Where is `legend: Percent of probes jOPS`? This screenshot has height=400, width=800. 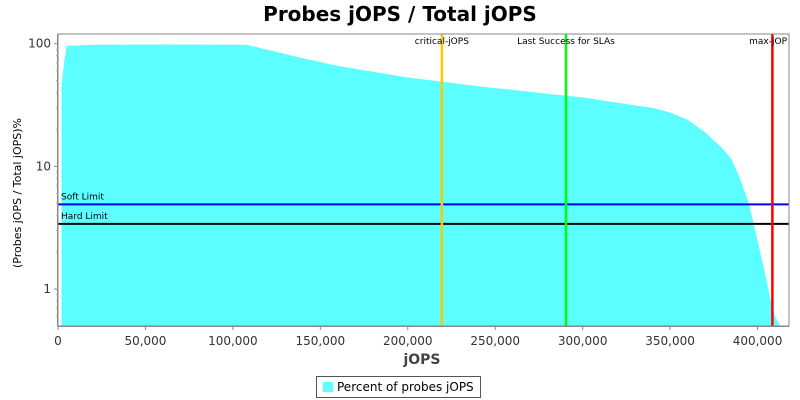
legend: Percent of probes jOPS is located at coordinates (398, 387).